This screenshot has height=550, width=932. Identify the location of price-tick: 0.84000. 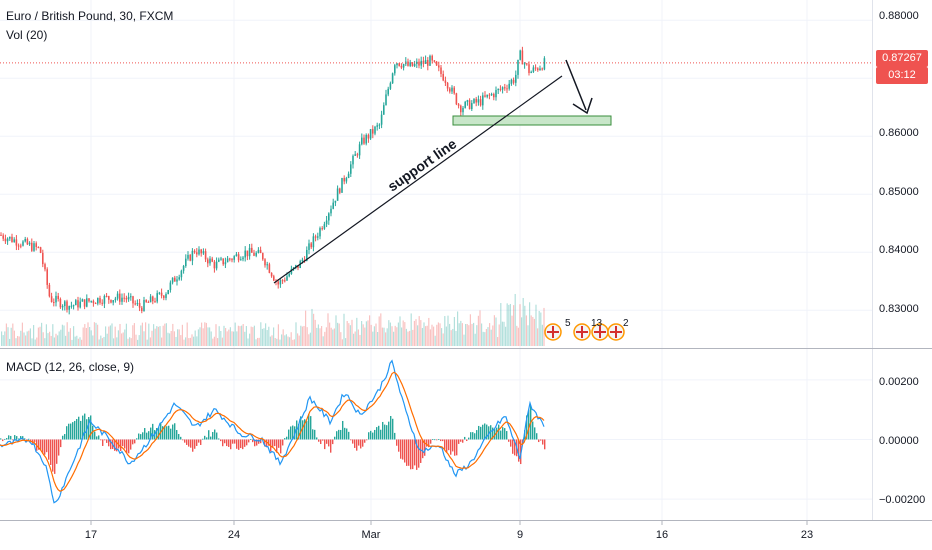
(899, 250).